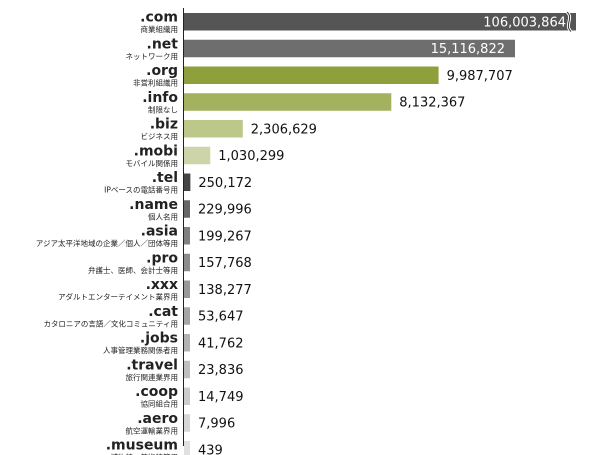 This screenshot has width=600, height=455. I want to click on value-label: 157,768, so click(225, 263).